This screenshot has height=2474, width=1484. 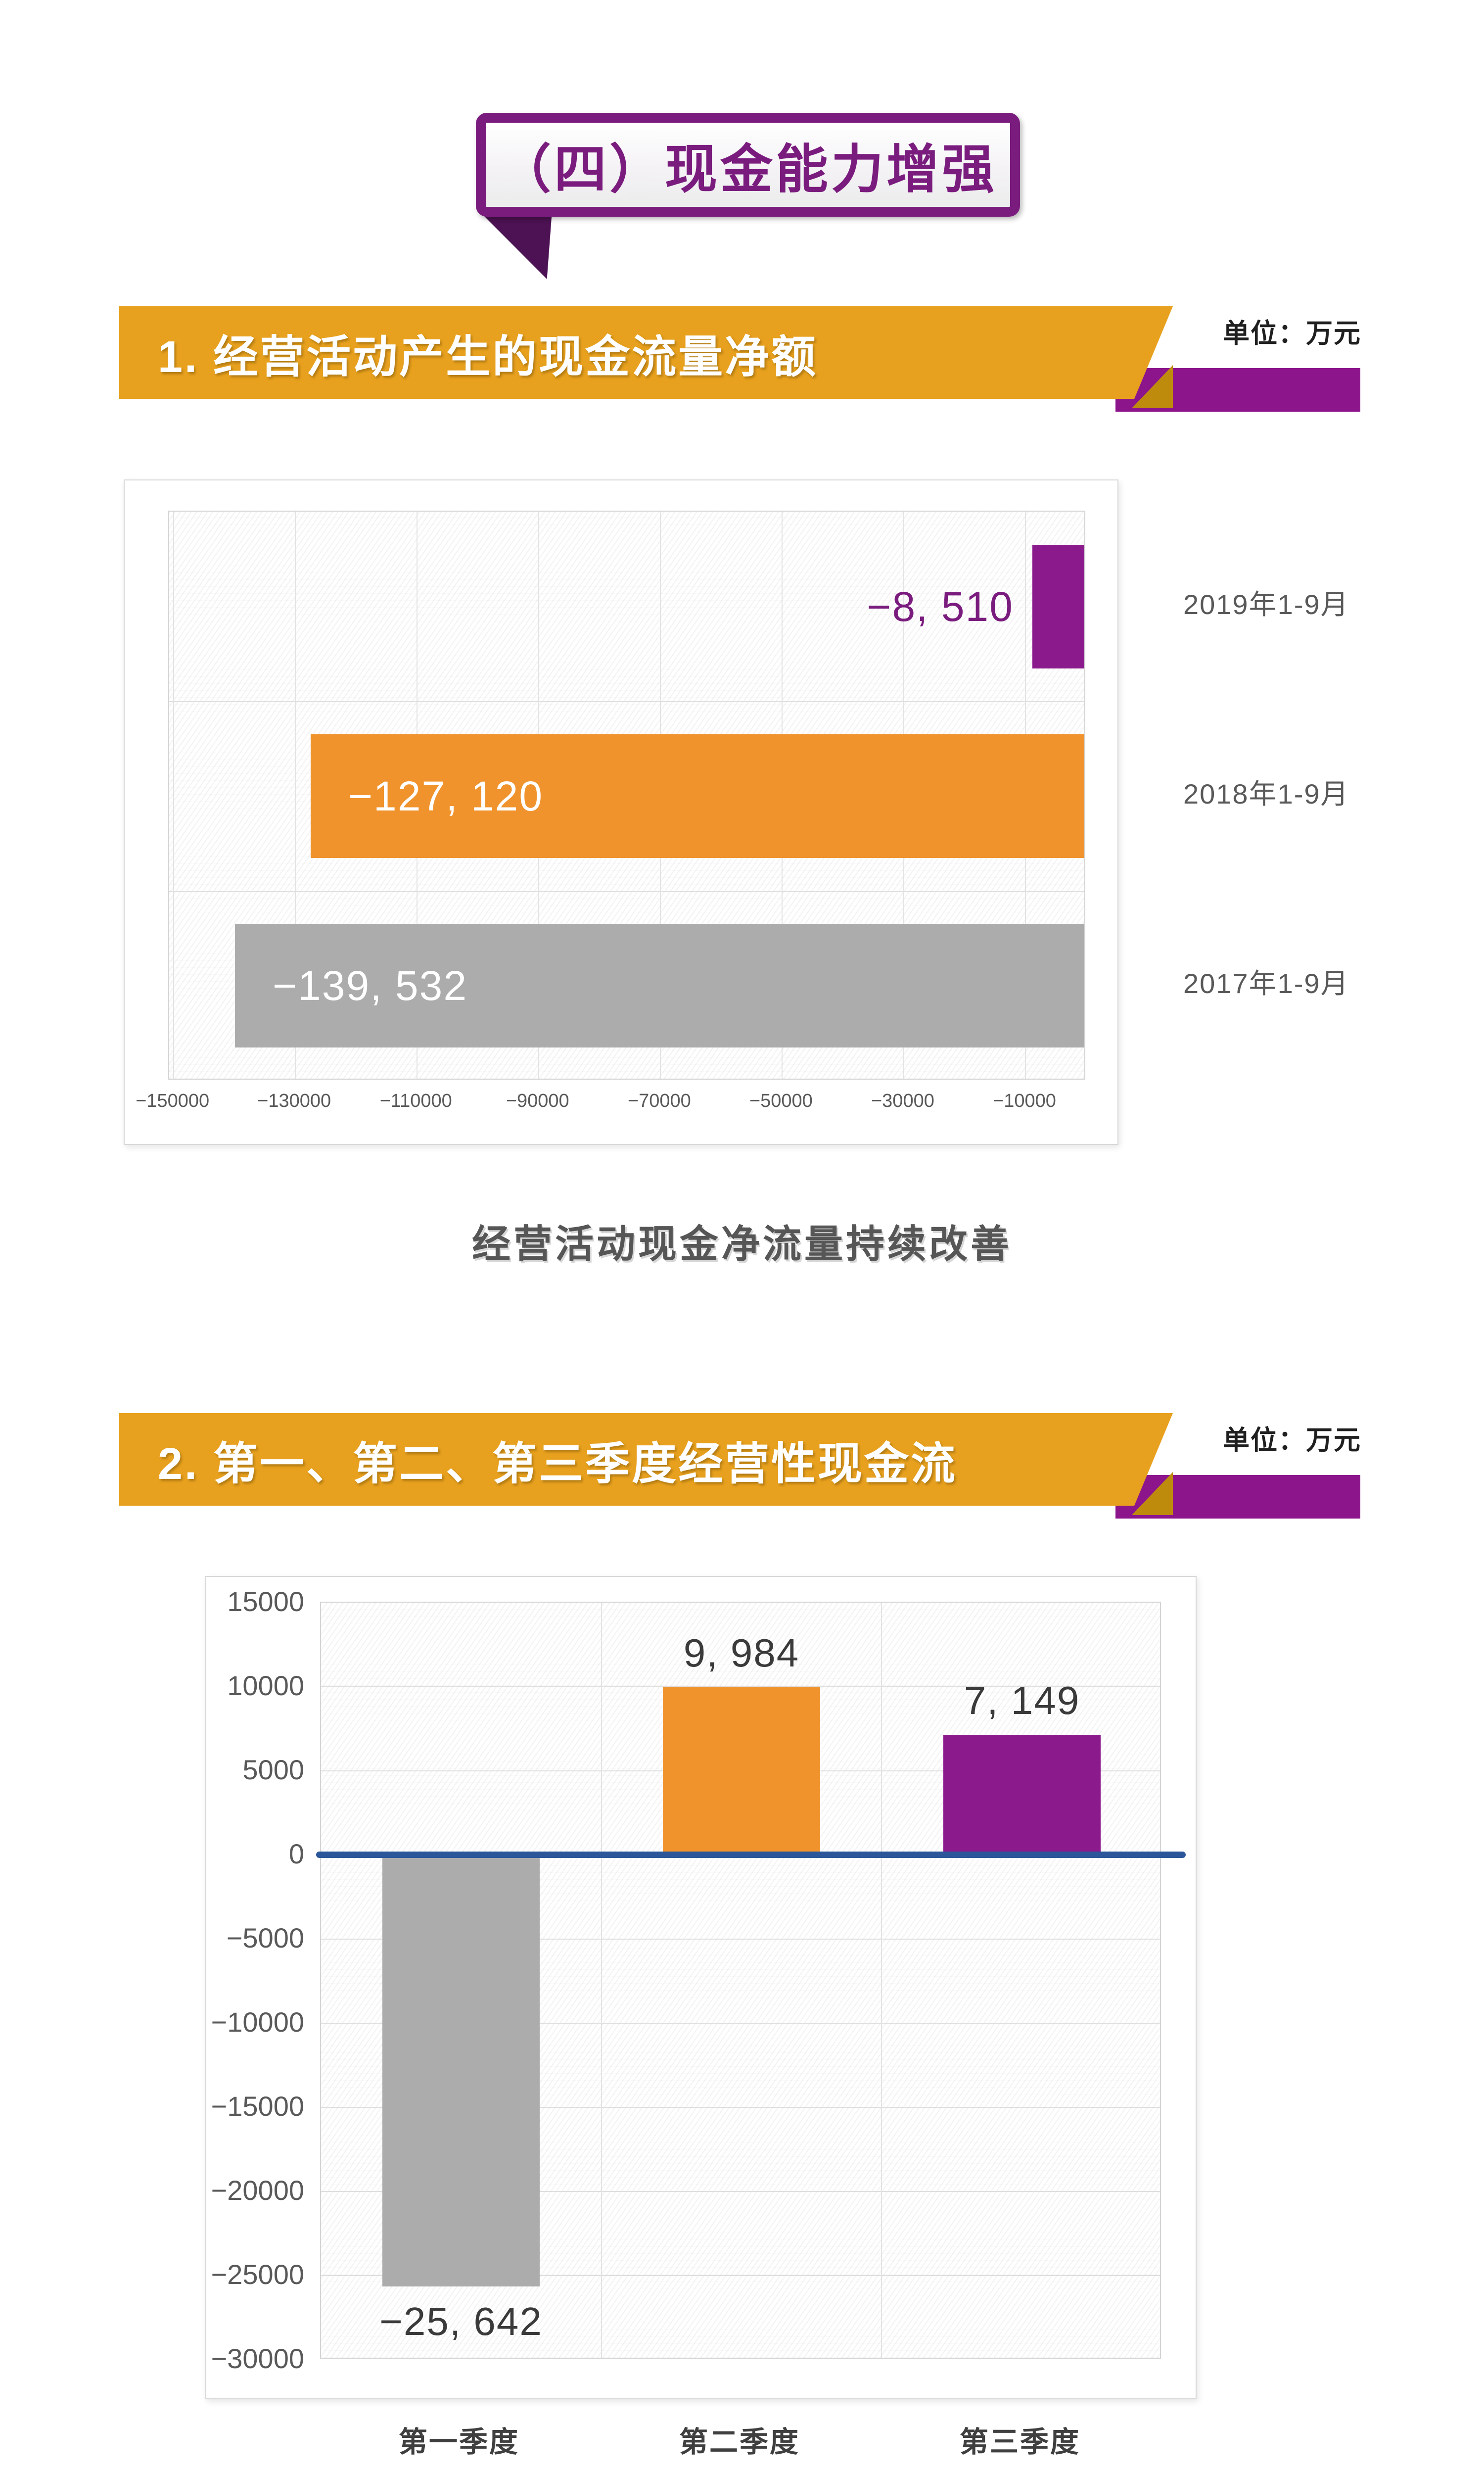 What do you see at coordinates (781, 1101) in the screenshot?
I see `x-tick-label: −50000` at bounding box center [781, 1101].